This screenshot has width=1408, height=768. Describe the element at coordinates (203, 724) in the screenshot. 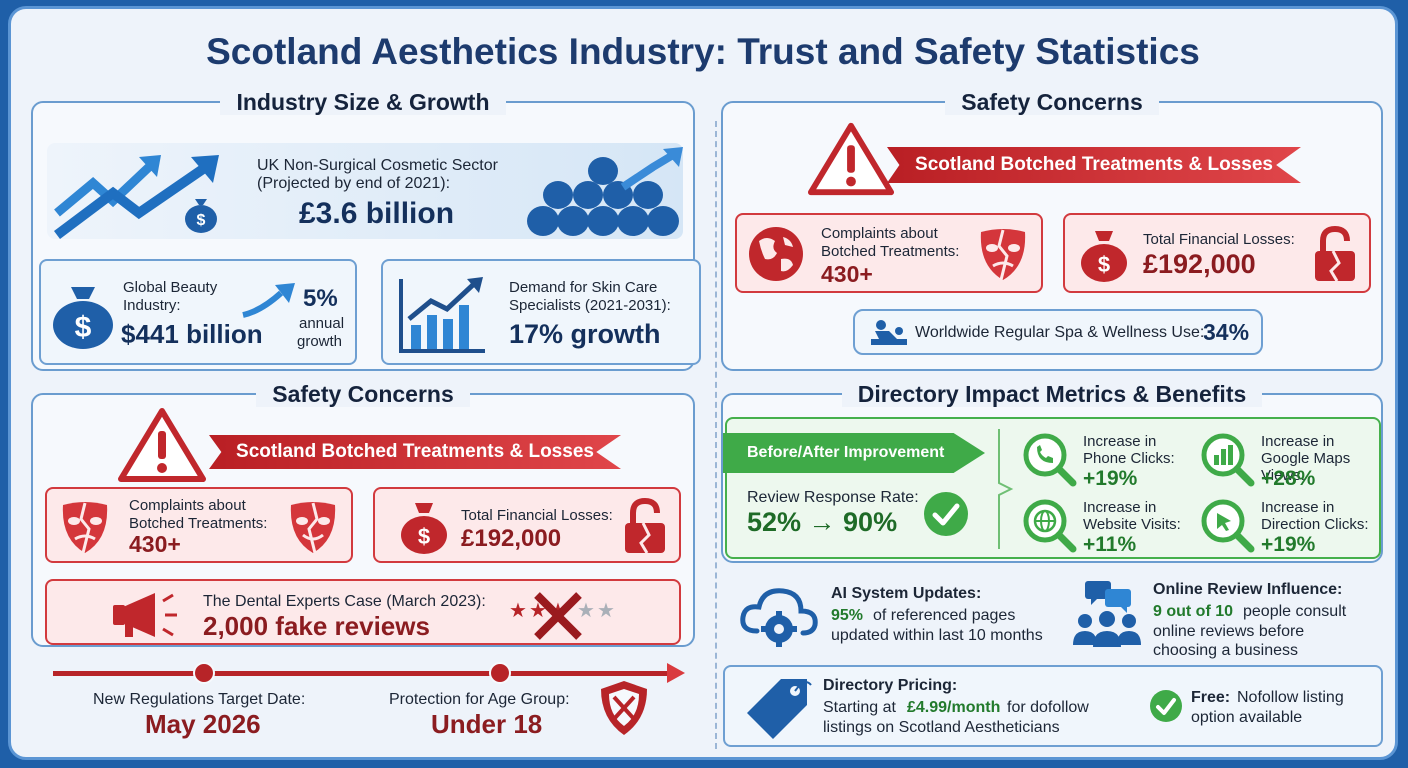

I see `regulations-value: May 2026` at that location.